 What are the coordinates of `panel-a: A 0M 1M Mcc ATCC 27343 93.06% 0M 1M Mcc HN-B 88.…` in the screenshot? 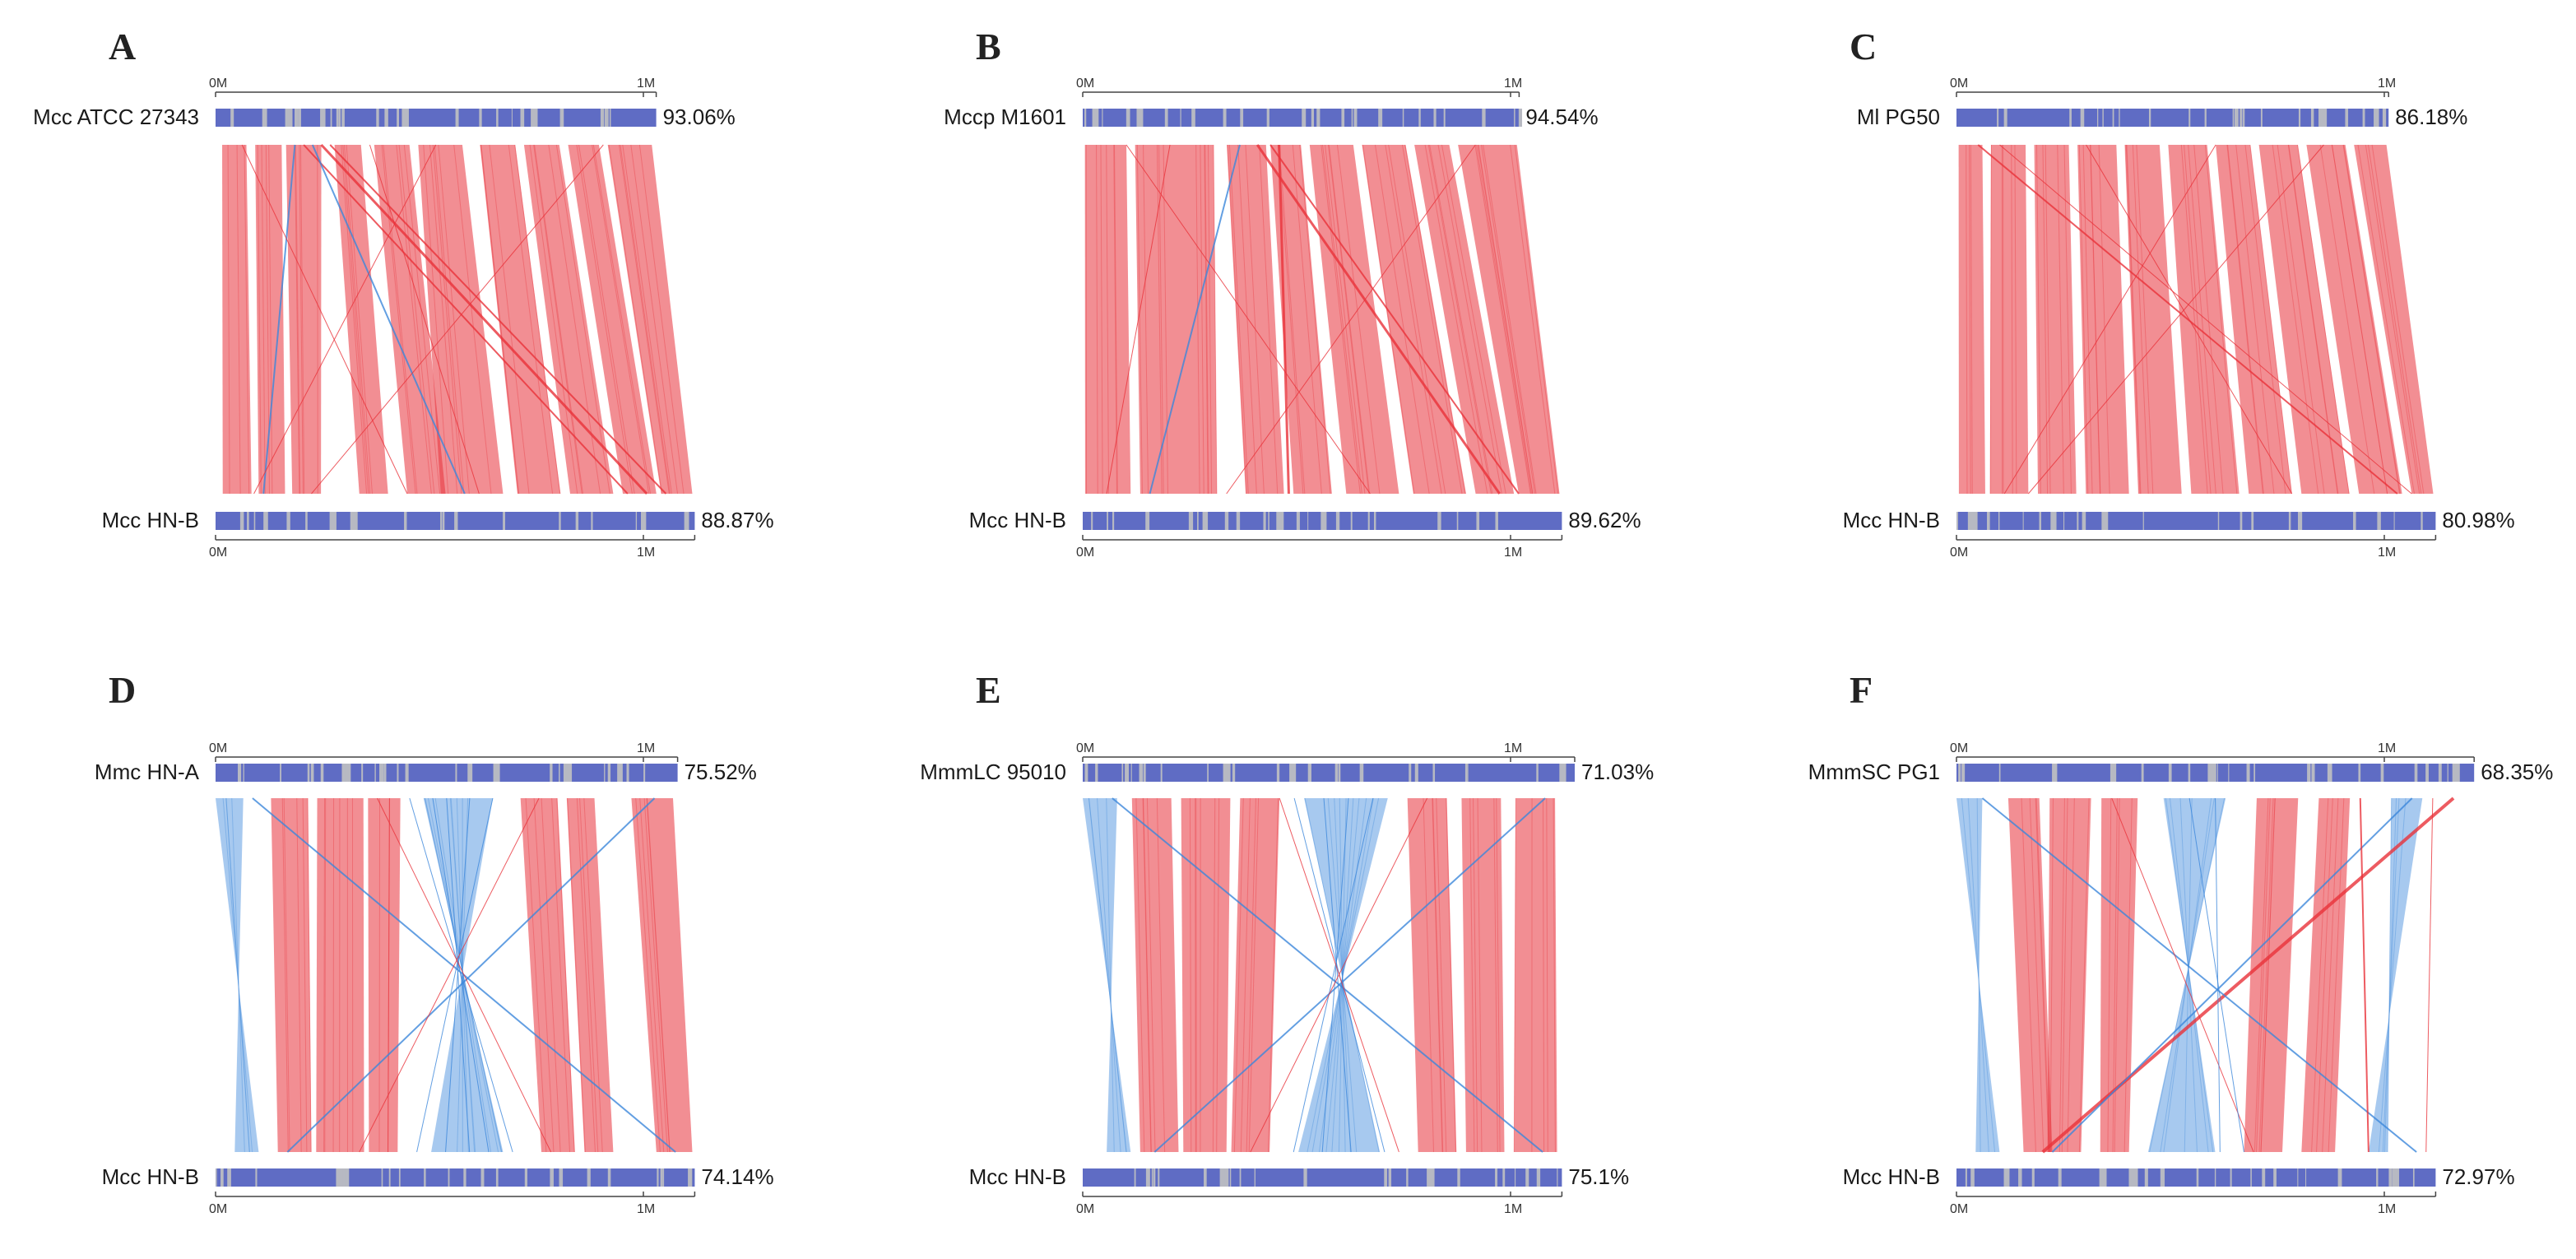 It's located at (403, 293).